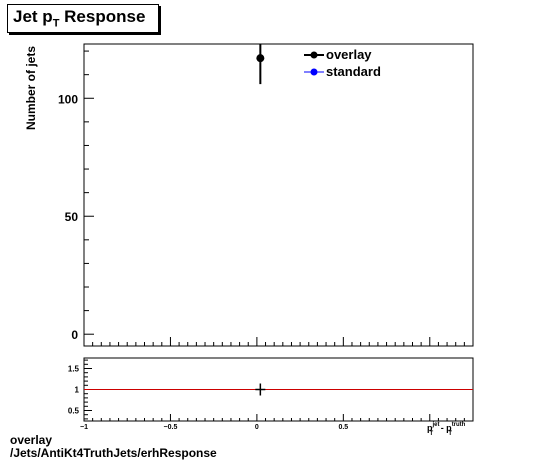 The height and width of the screenshot is (462, 546). Describe the element at coordinates (353, 71) in the screenshot. I see `legend-standard-label: standard` at that location.